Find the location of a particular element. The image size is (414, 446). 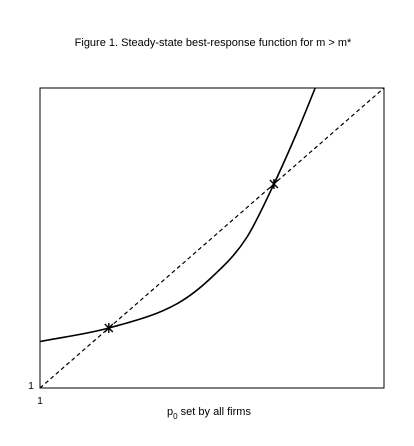

x-tick-label: 1 is located at coordinates (40, 401).